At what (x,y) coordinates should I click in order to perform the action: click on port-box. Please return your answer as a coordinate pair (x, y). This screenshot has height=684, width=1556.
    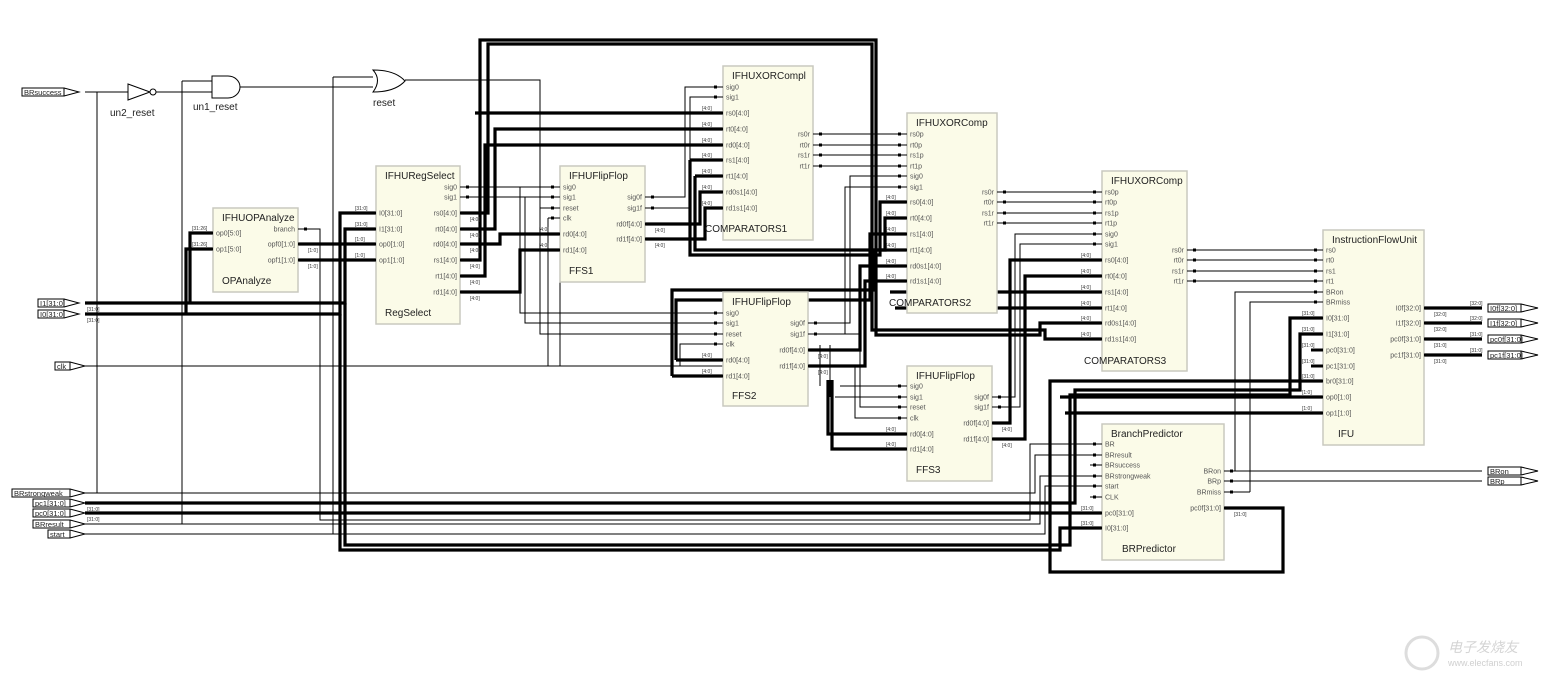
    Looking at the image, I should click on (1504, 355).